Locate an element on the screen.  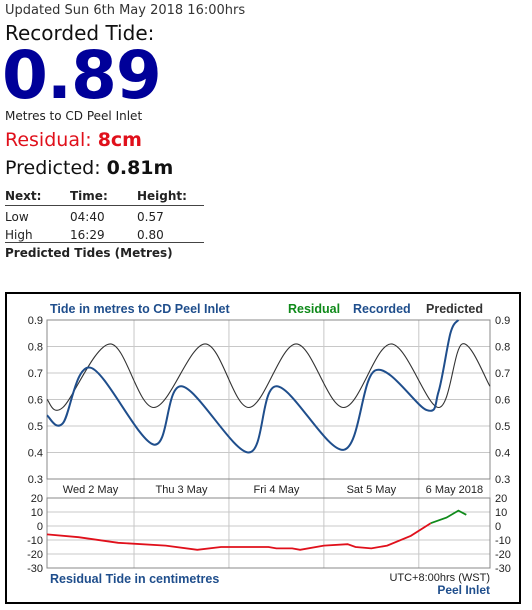
predicted-tides-caption: Predicted Tides (Metres) is located at coordinates (89, 253).